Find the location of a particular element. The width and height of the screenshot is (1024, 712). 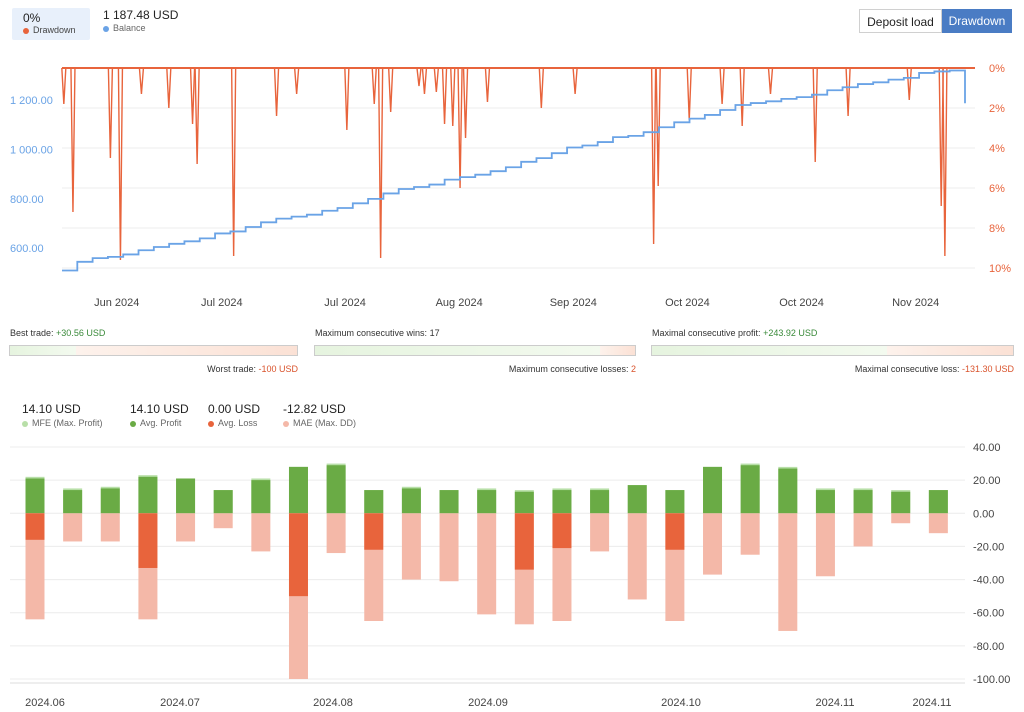

summary-avg-profit: 14.10 USD Avg. Profit is located at coordinates (159, 415).